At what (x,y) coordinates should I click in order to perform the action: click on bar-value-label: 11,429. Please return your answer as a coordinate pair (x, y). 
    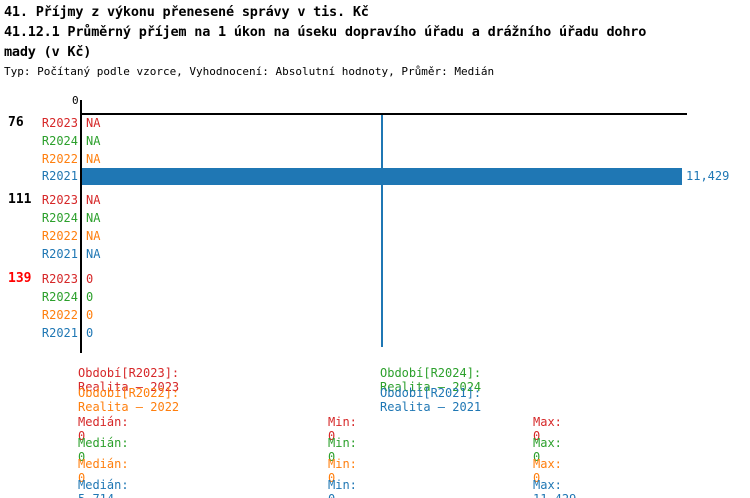
    Looking at the image, I should click on (708, 176).